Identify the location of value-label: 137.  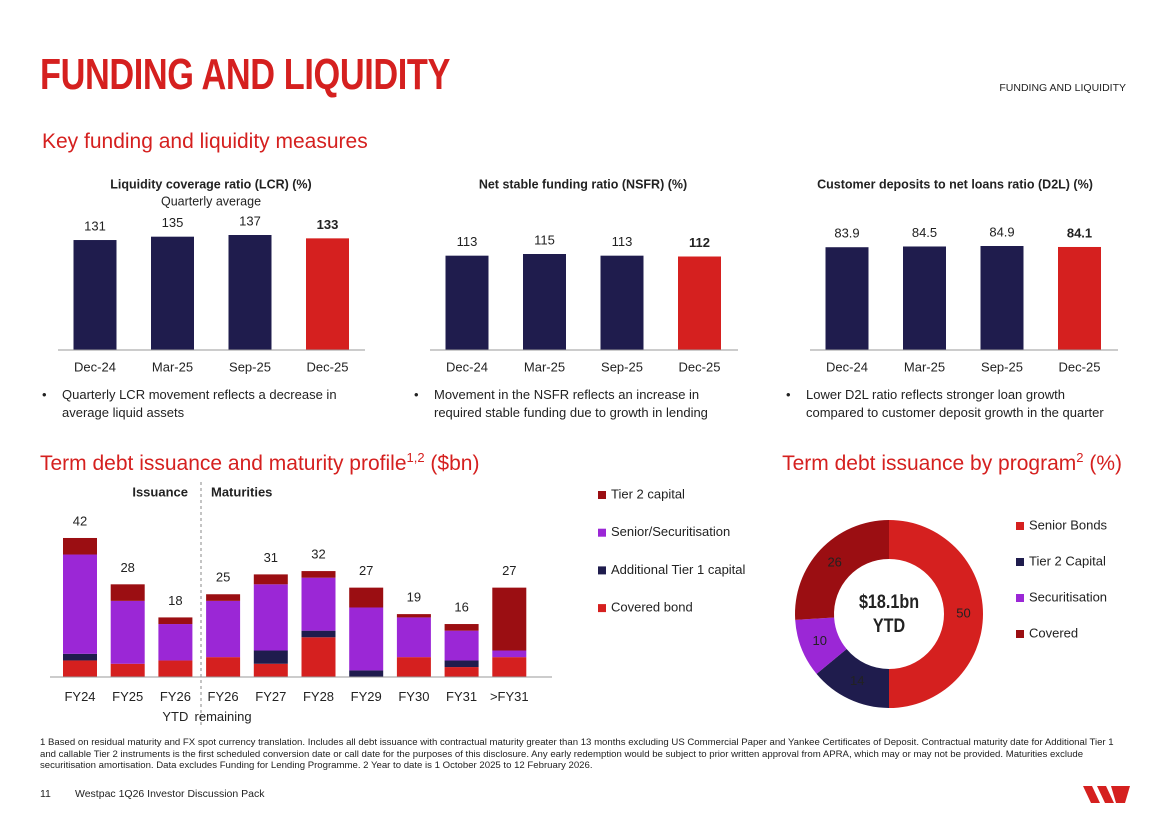
(250, 220).